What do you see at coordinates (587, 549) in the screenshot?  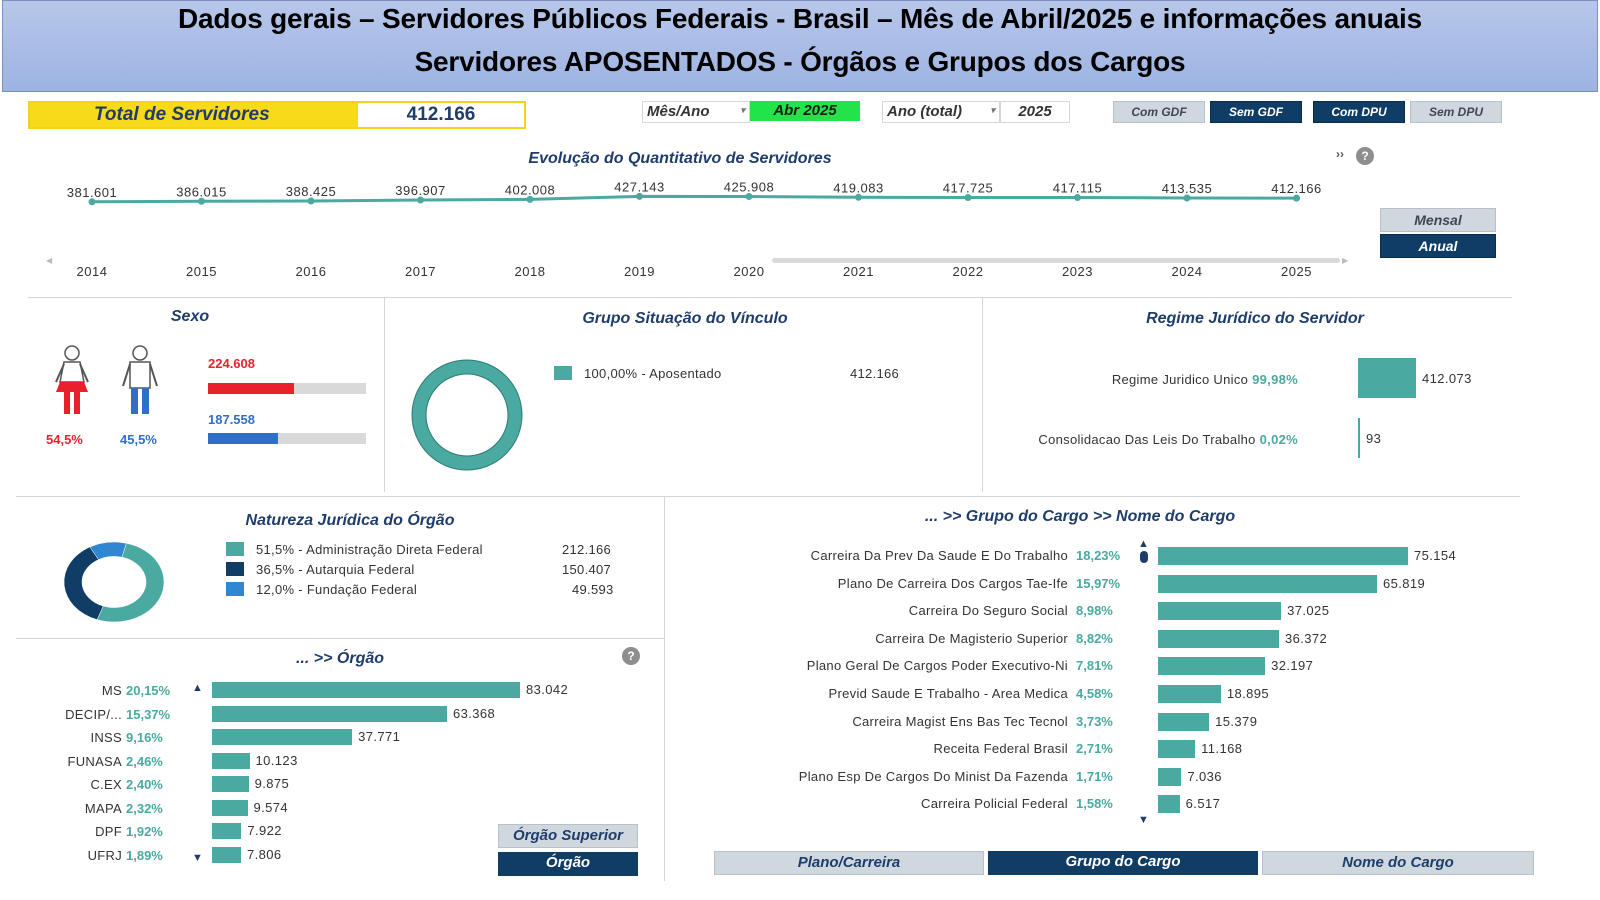 I see `natureza-legend-value: 212.166` at bounding box center [587, 549].